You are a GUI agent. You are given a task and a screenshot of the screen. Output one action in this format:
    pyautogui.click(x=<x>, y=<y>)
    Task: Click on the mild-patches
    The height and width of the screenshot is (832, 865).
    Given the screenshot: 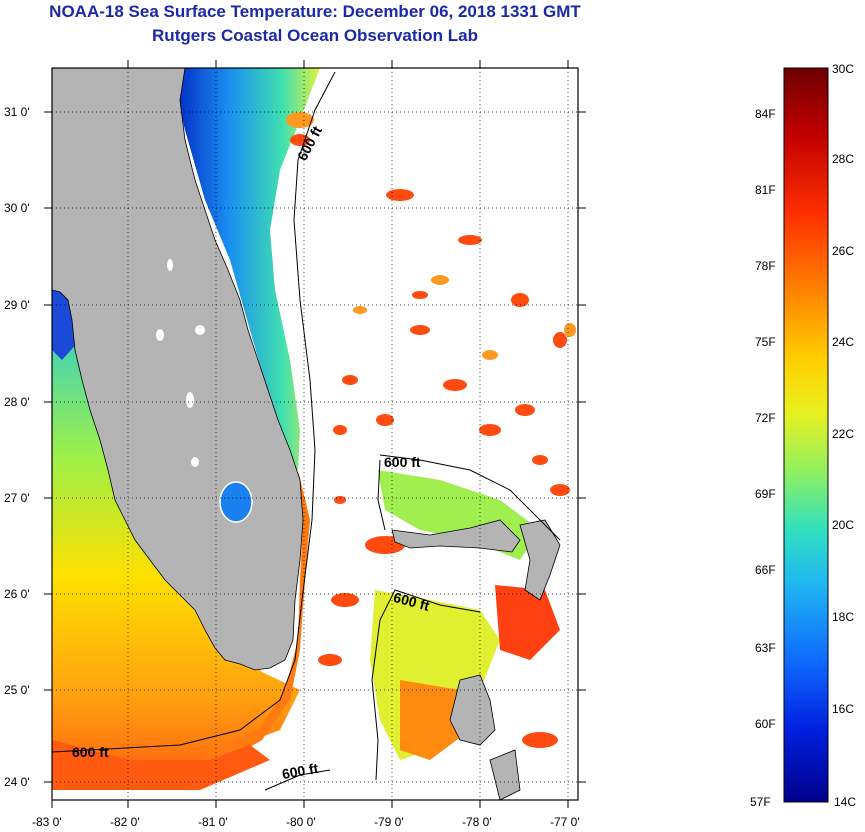 What is the action you would take?
    pyautogui.click(x=431, y=236)
    